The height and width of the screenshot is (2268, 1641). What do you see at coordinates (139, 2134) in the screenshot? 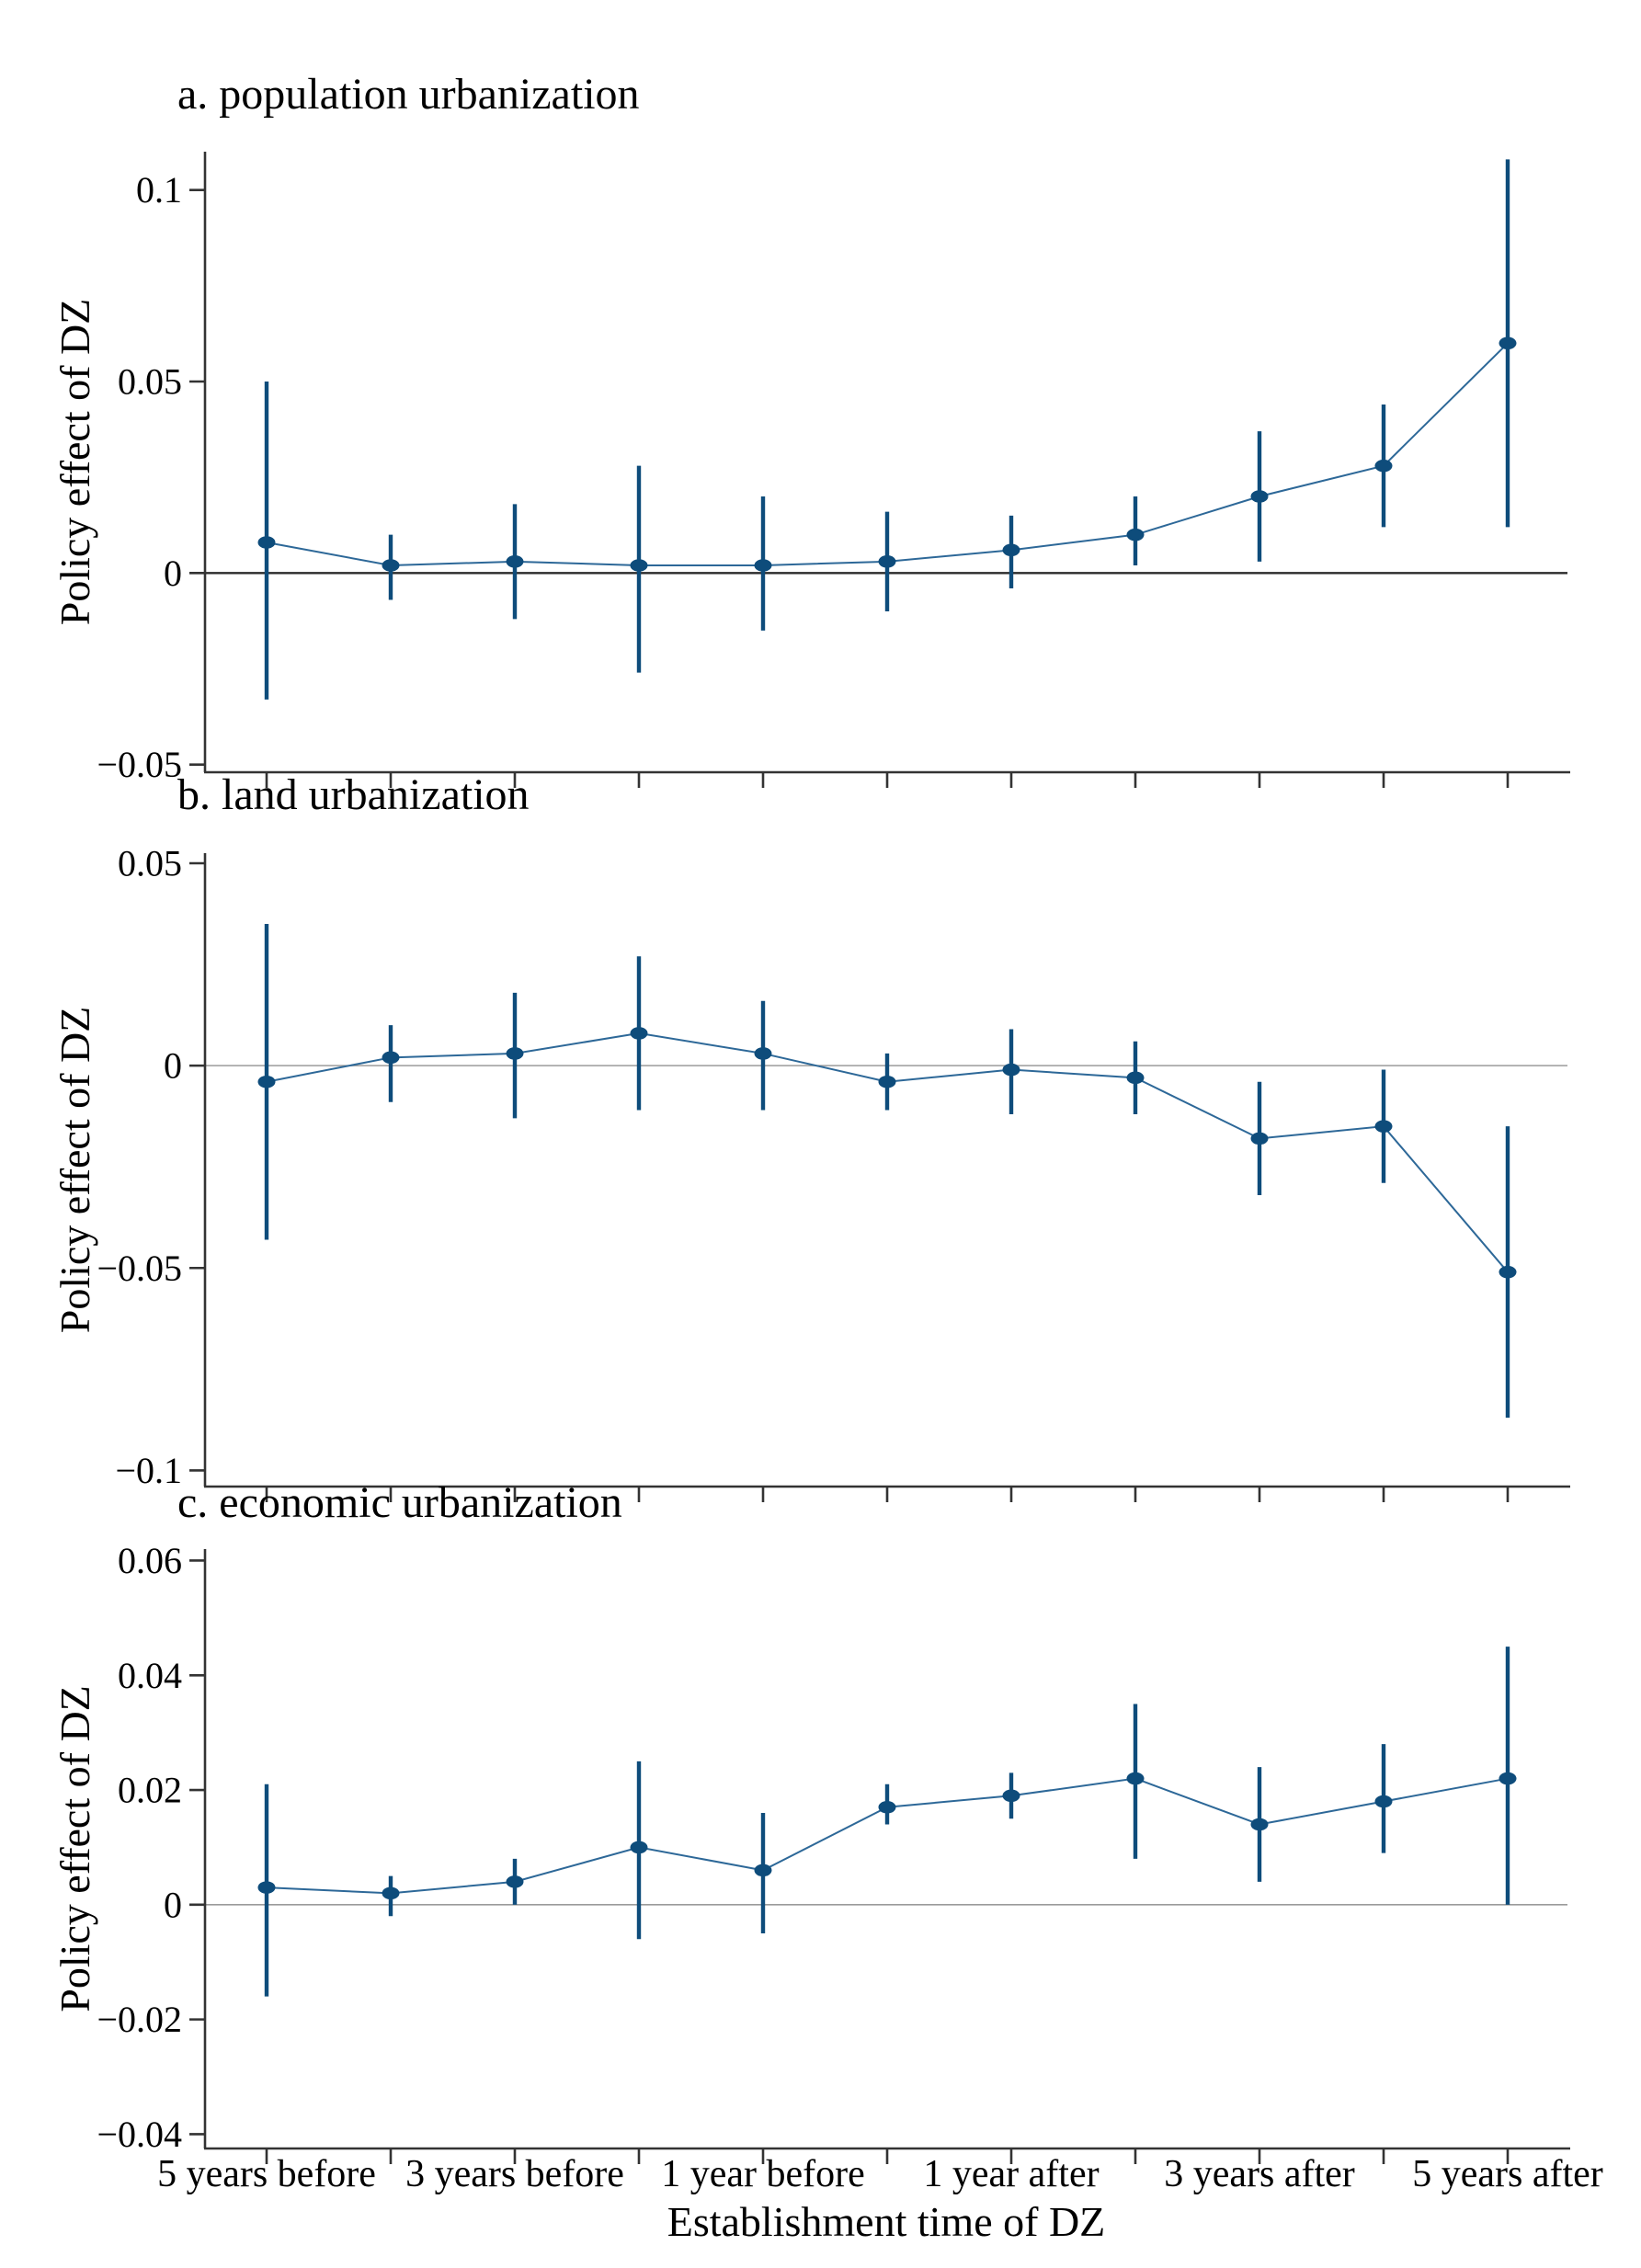
I see `y-tick-label: −0.04` at bounding box center [139, 2134].